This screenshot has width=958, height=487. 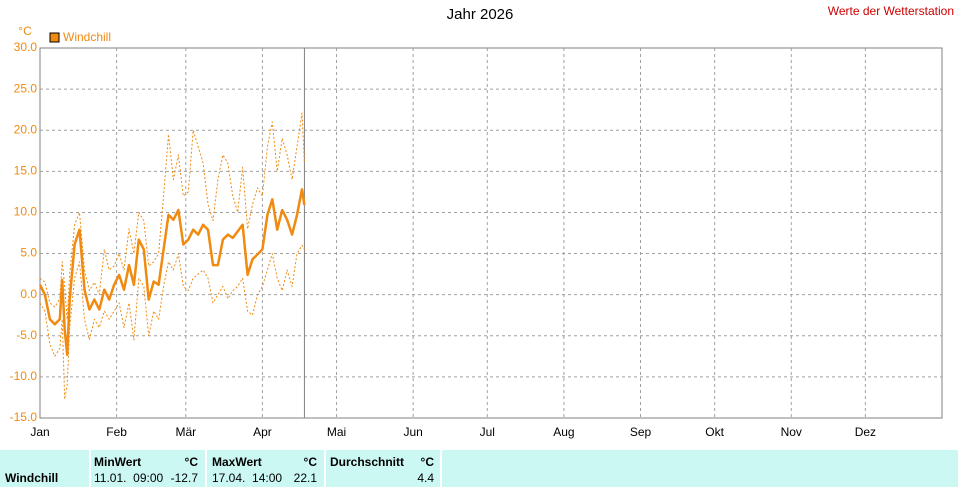 What do you see at coordinates (185, 432) in the screenshot?
I see `x-tick-label: Mär` at bounding box center [185, 432].